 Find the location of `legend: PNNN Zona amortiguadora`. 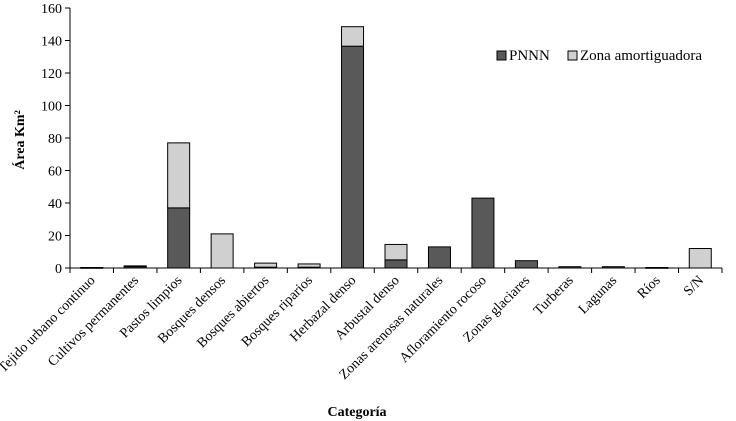

legend: PNNN Zona amortiguadora is located at coordinates (599, 56).